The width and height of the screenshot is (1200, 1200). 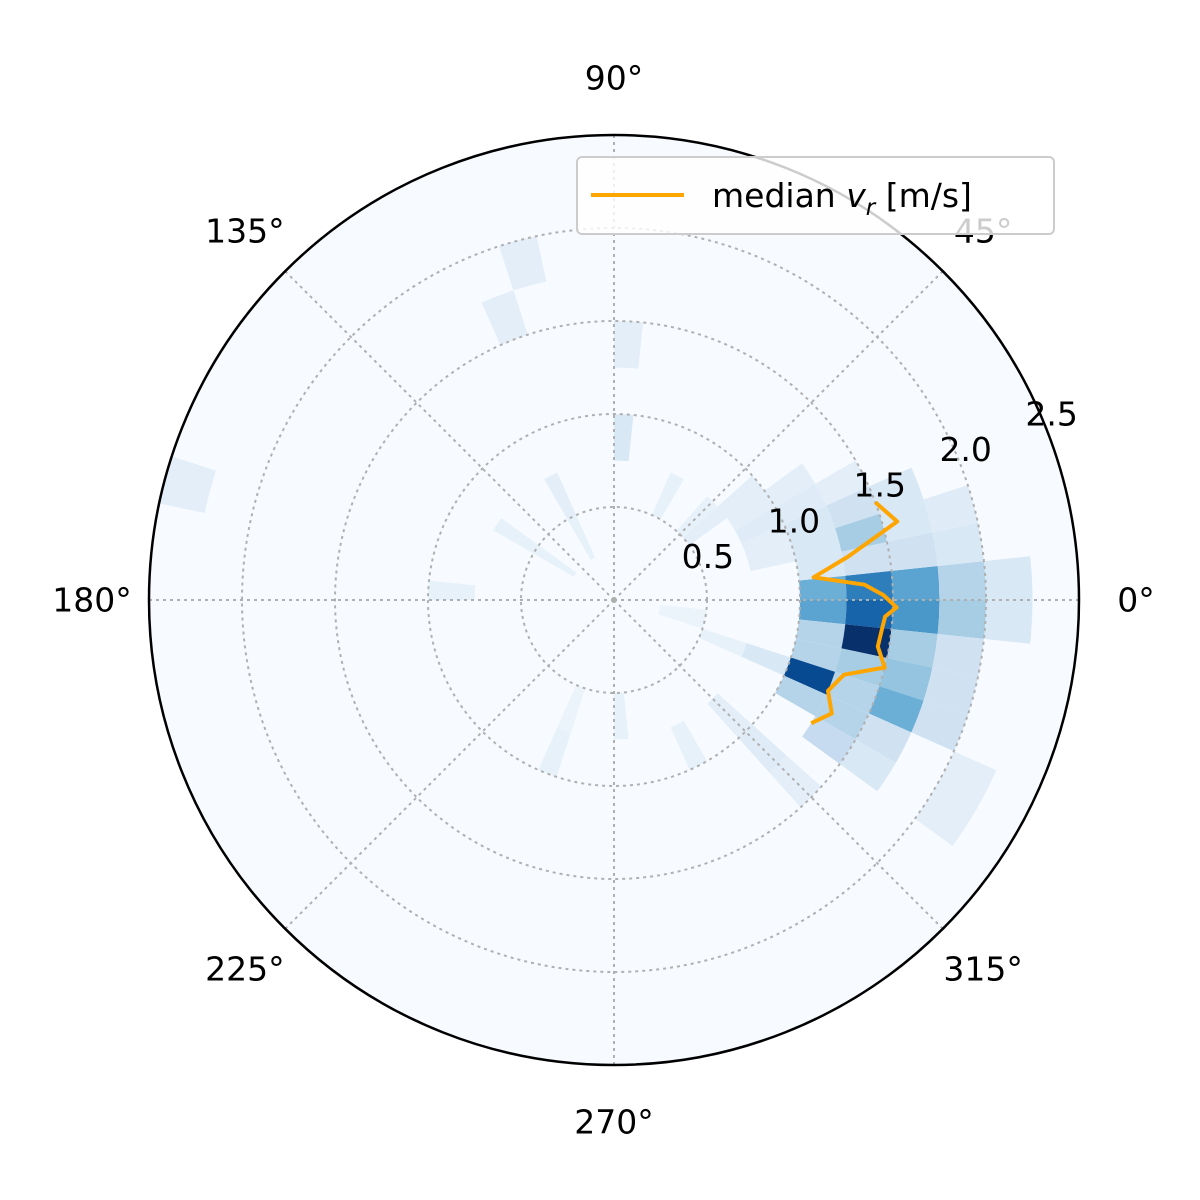 What do you see at coordinates (708, 556) in the screenshot?
I see `radial-tick-label: 0.5` at bounding box center [708, 556].